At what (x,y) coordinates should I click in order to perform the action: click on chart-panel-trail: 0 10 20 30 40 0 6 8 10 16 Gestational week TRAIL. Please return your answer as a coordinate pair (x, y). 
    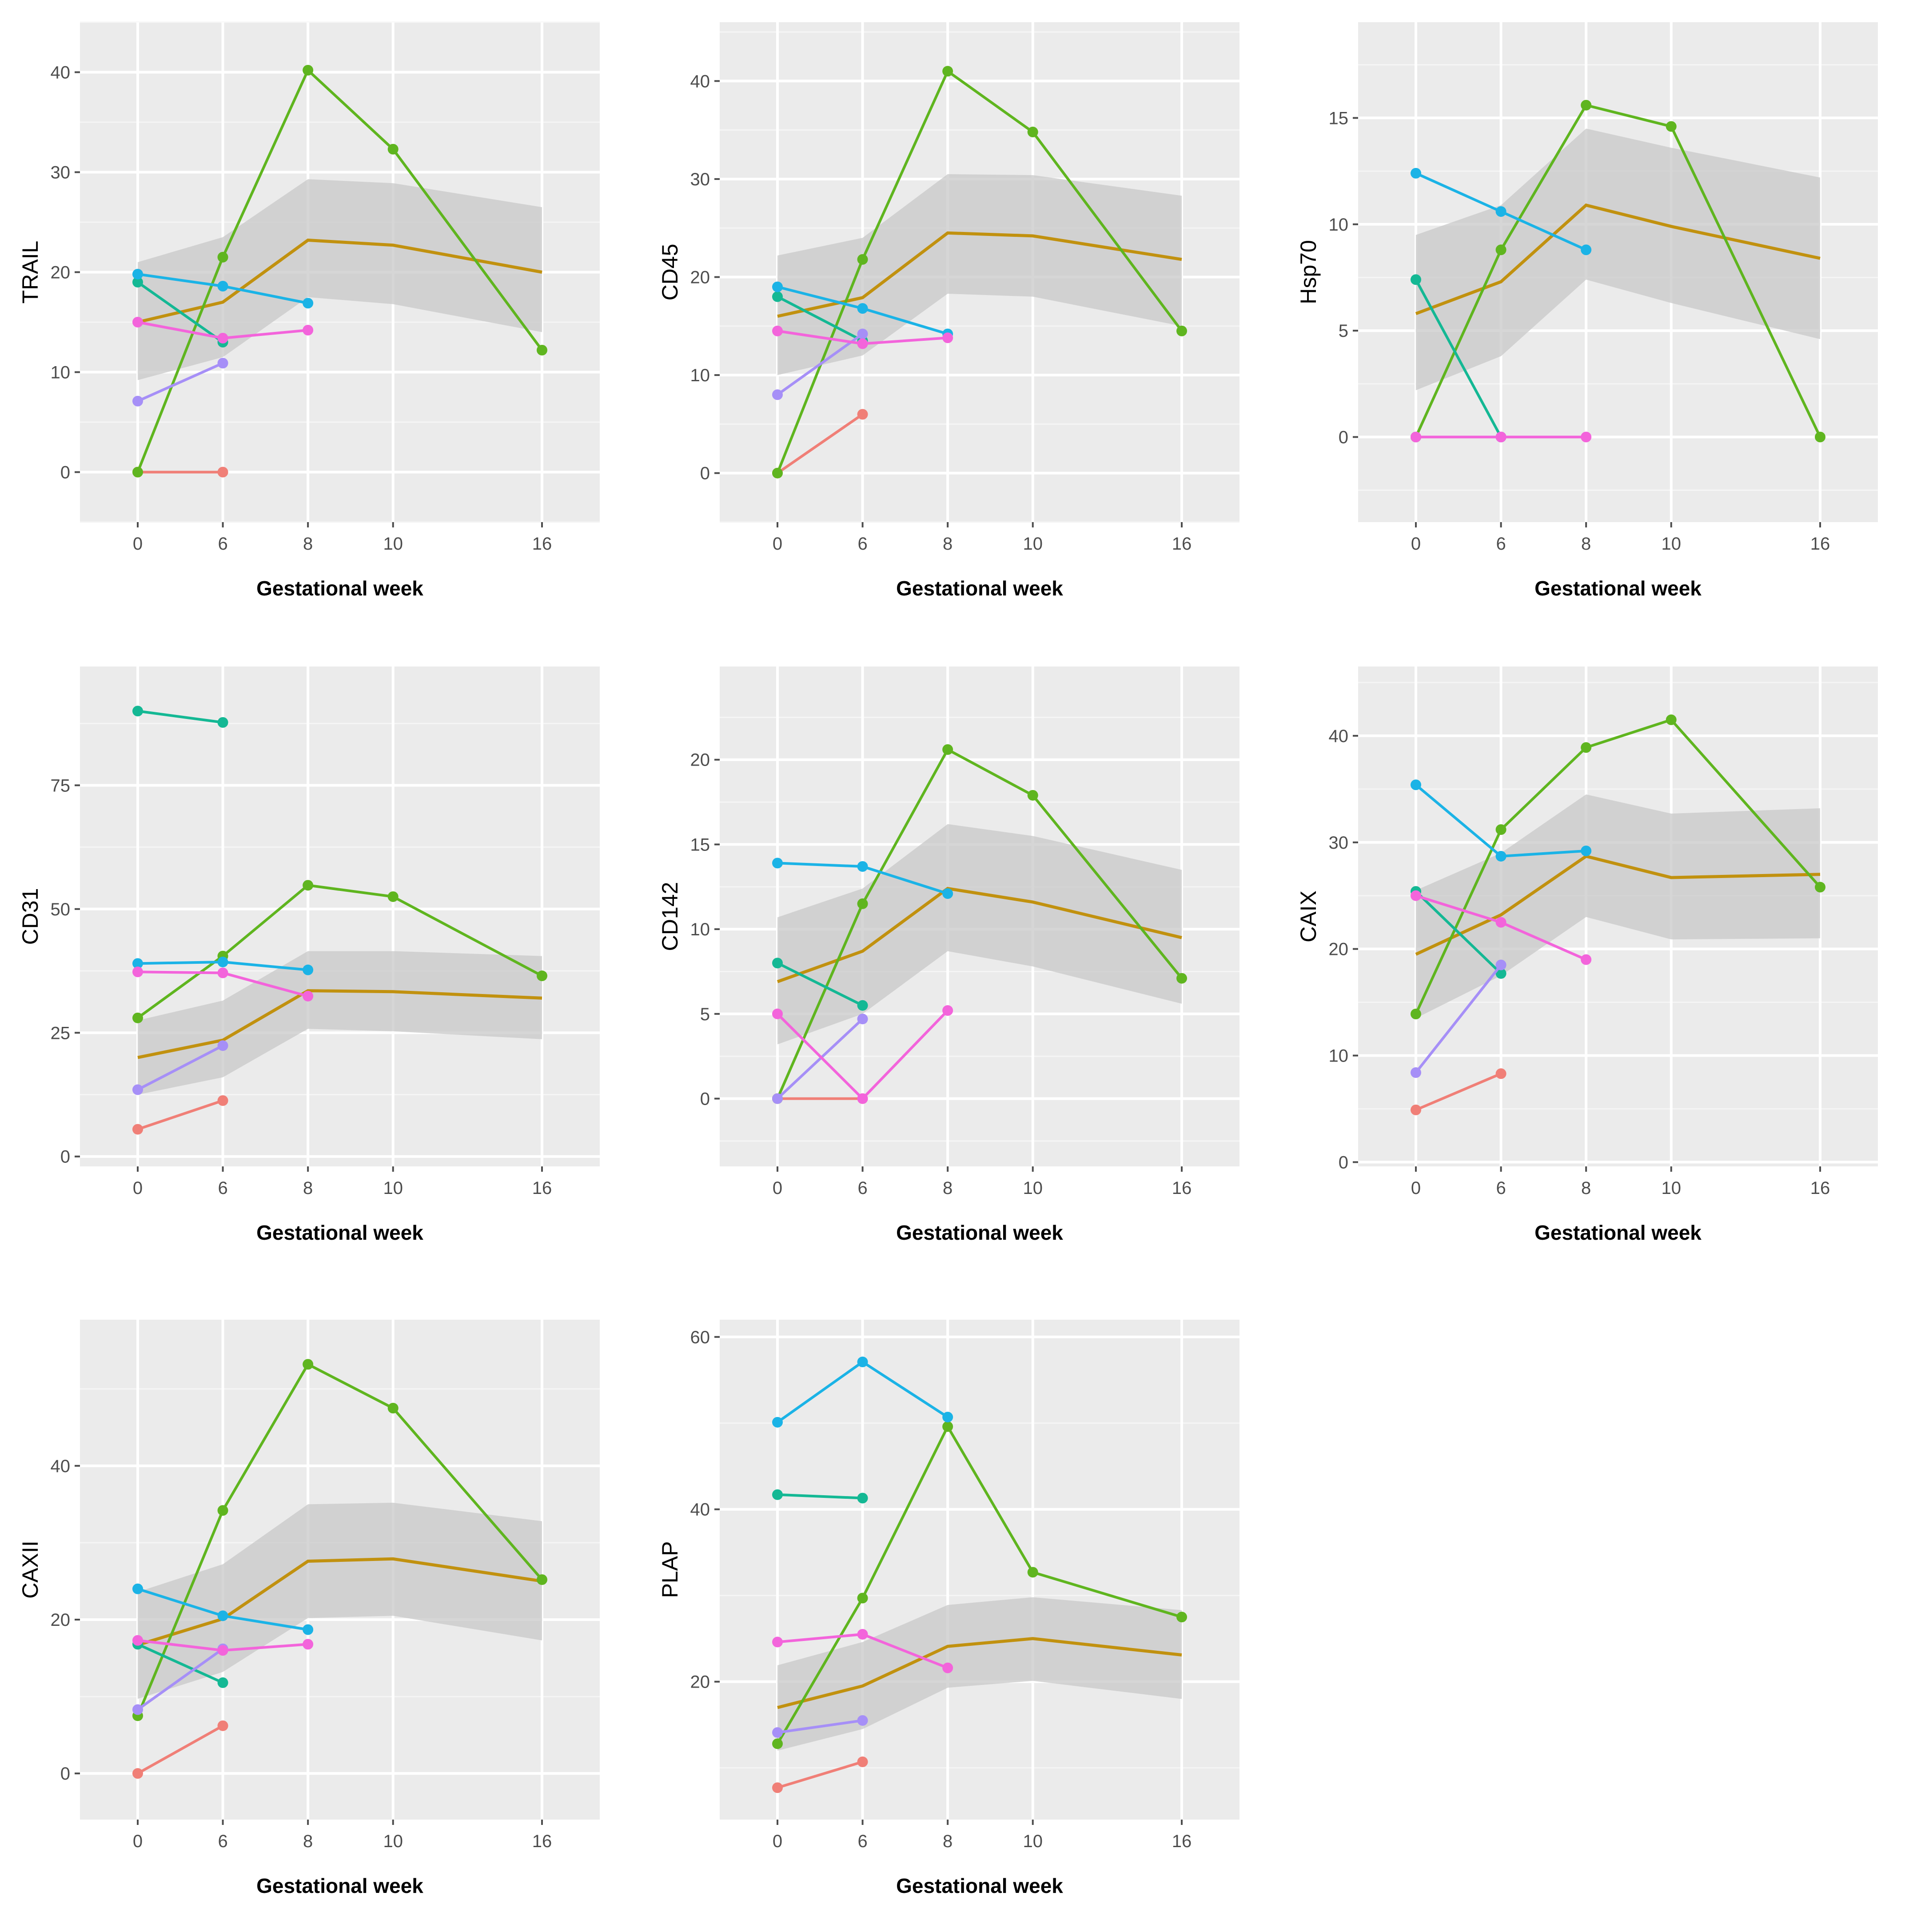
    Looking at the image, I should click on (309, 310).